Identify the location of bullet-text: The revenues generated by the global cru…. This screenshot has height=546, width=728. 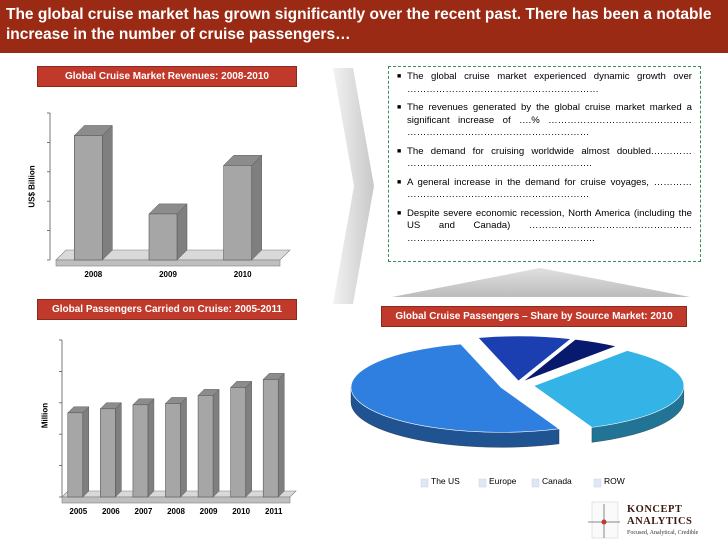
(549, 120).